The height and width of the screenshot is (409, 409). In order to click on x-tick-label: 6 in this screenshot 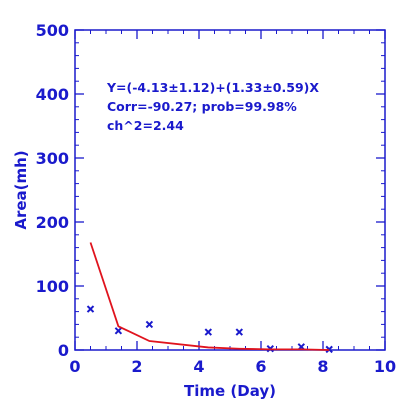, I will do `click(260, 366)`.